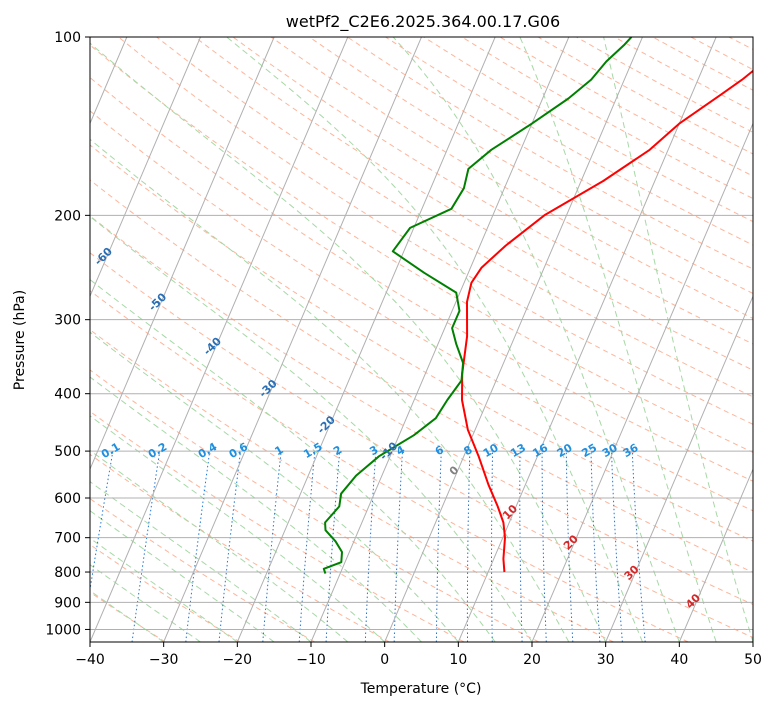 Image resolution: width=775 pixels, height=708 pixels. What do you see at coordinates (67, 499) in the screenshot?
I see `y-tick-label: 600` at bounding box center [67, 499].